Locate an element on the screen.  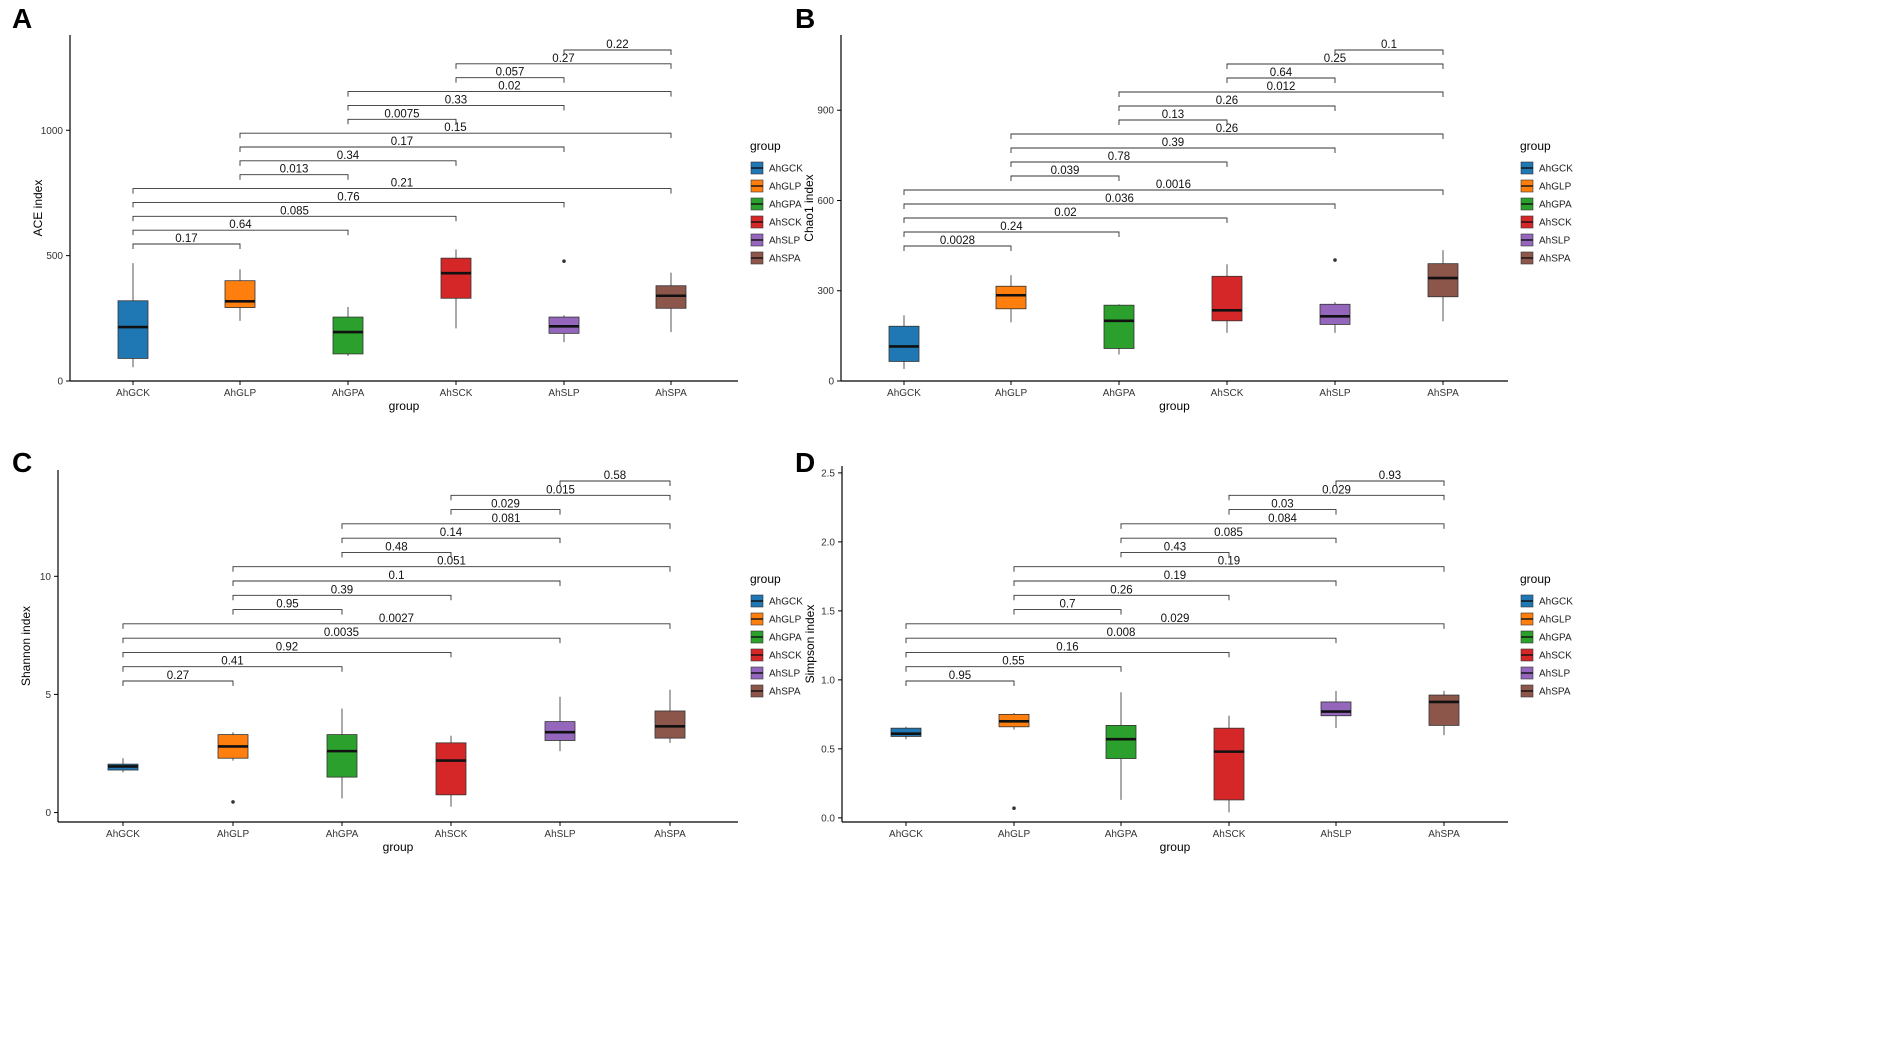
sig-bracket-AhGLP-AhGPA: 0.013 is located at coordinates (294, 172).